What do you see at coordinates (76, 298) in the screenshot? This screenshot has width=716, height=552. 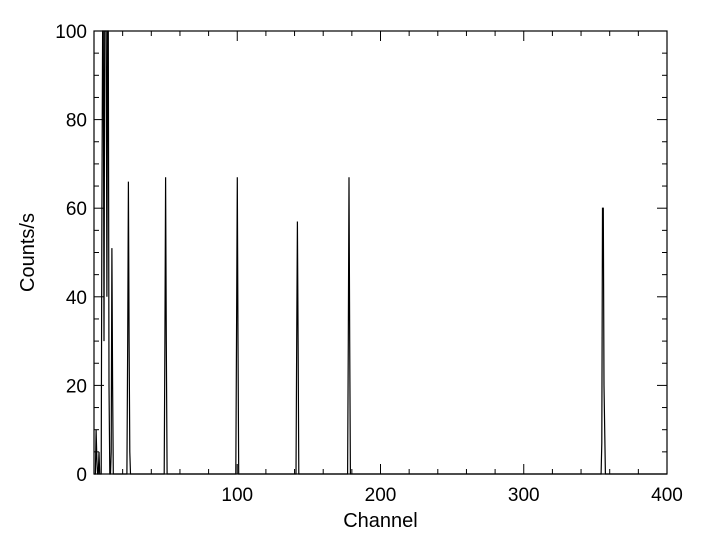 I see `y-tick-label: 40` at bounding box center [76, 298].